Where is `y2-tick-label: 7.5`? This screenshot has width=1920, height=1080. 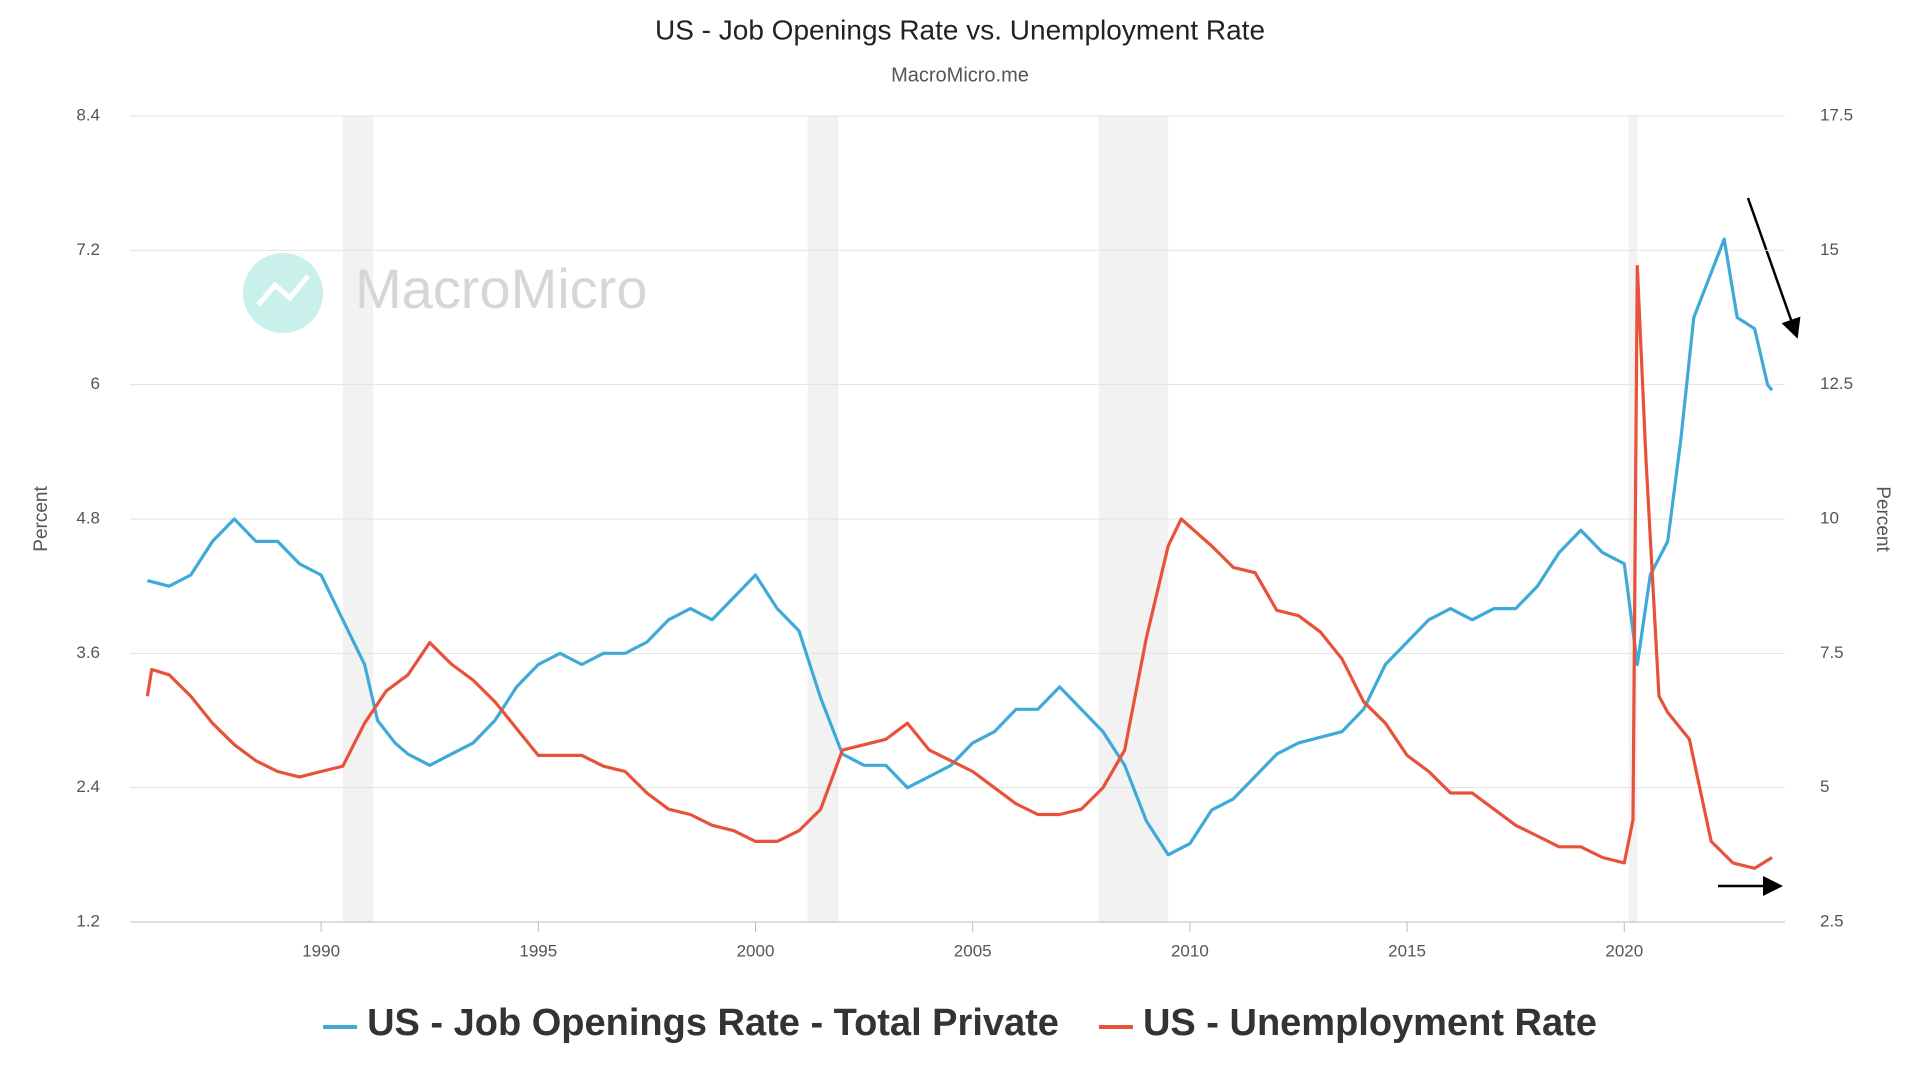
y2-tick-label: 7.5 is located at coordinates (1832, 652).